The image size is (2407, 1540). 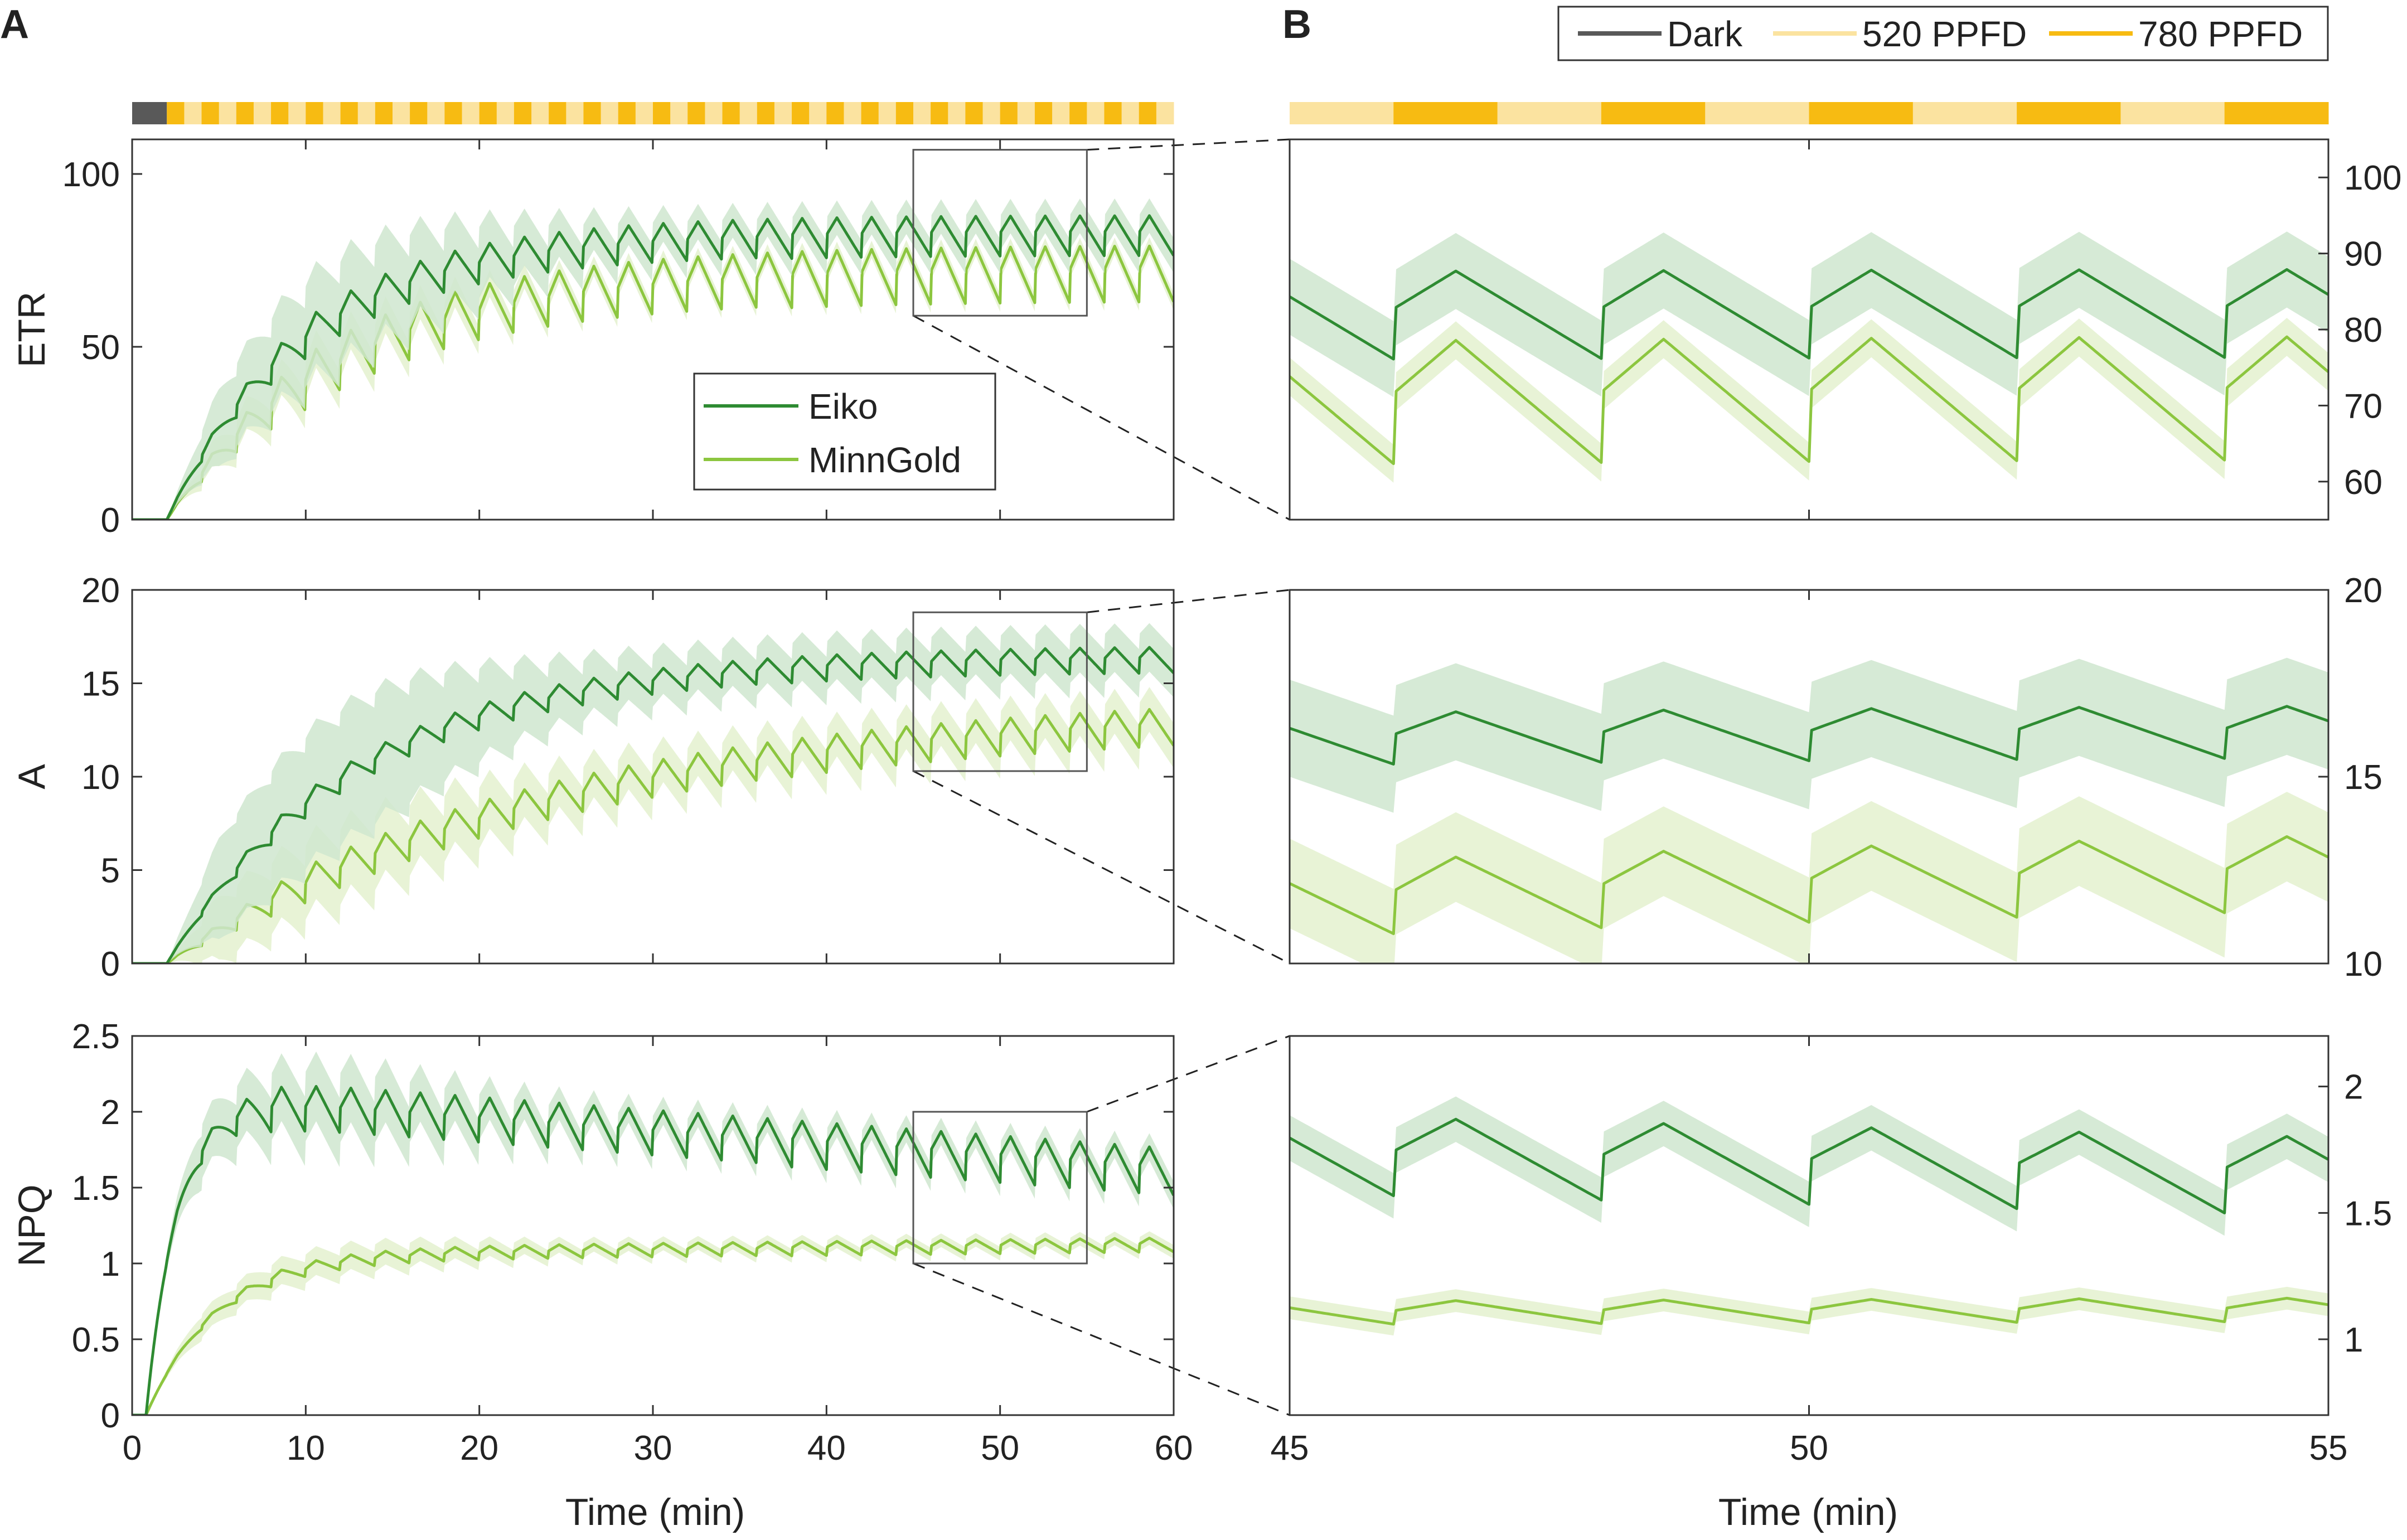 I want to click on high-light-legend-label: 780 PPFD, so click(x=2220, y=34).